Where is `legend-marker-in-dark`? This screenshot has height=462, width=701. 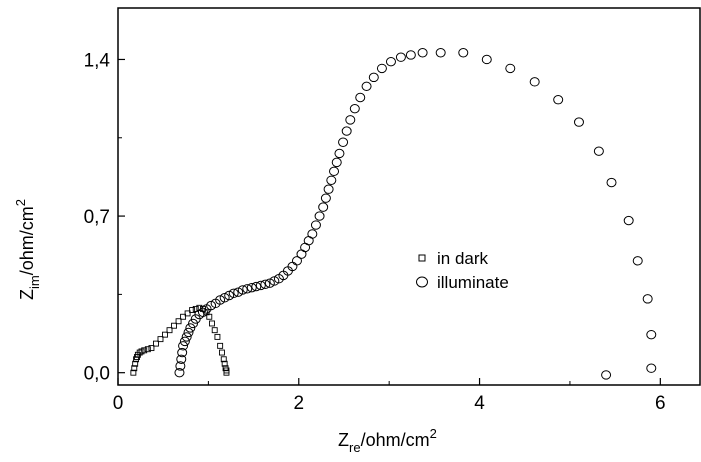
legend-marker-in-dark is located at coordinates (422, 258).